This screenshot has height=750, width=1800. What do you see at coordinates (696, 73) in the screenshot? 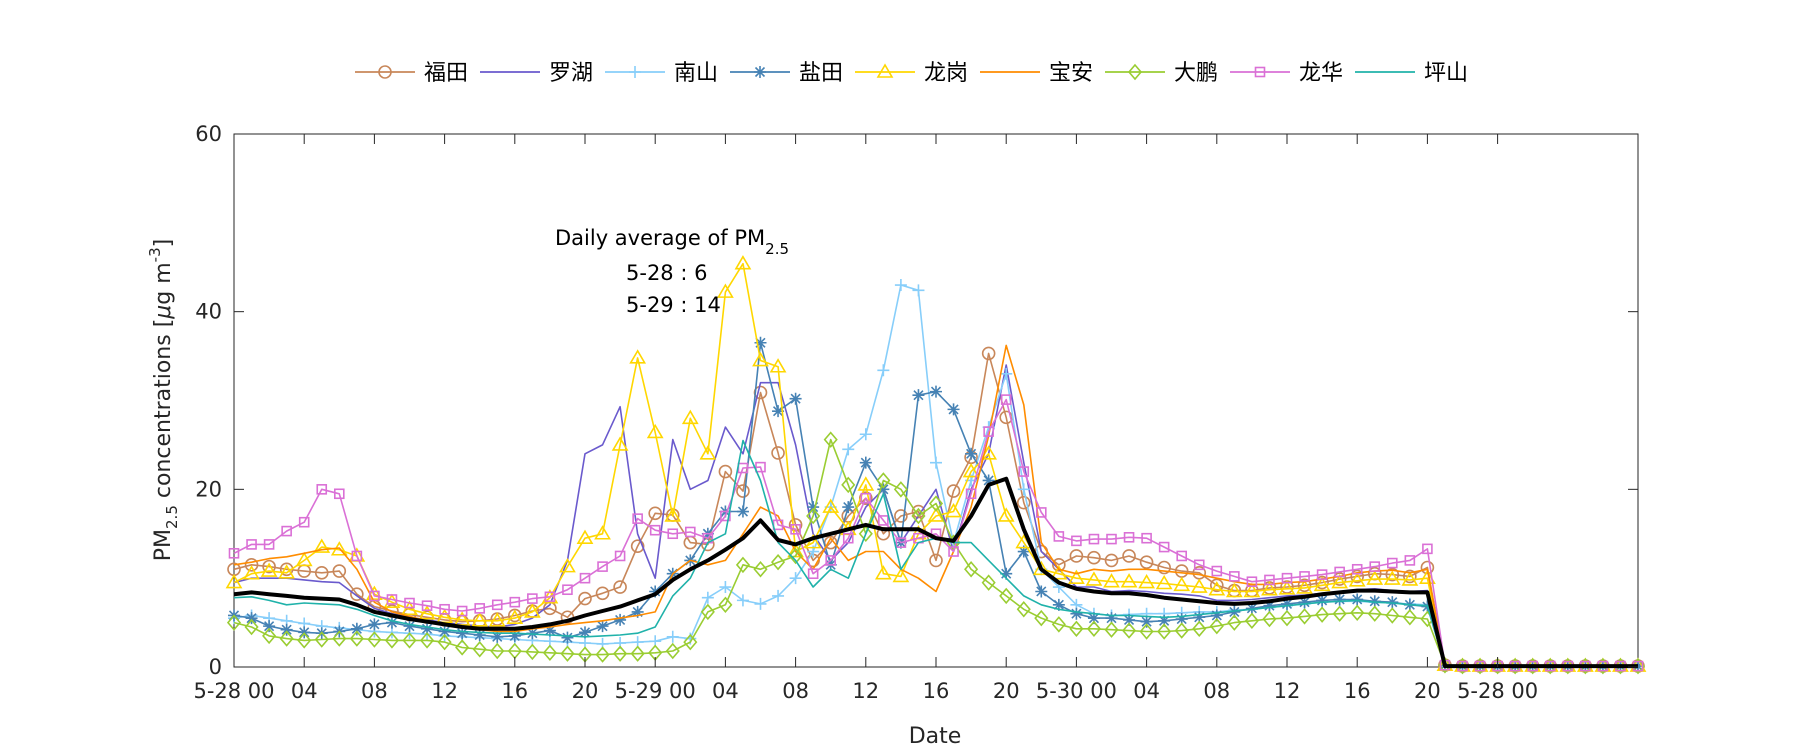
I see `legend-label: 南山` at bounding box center [696, 73].